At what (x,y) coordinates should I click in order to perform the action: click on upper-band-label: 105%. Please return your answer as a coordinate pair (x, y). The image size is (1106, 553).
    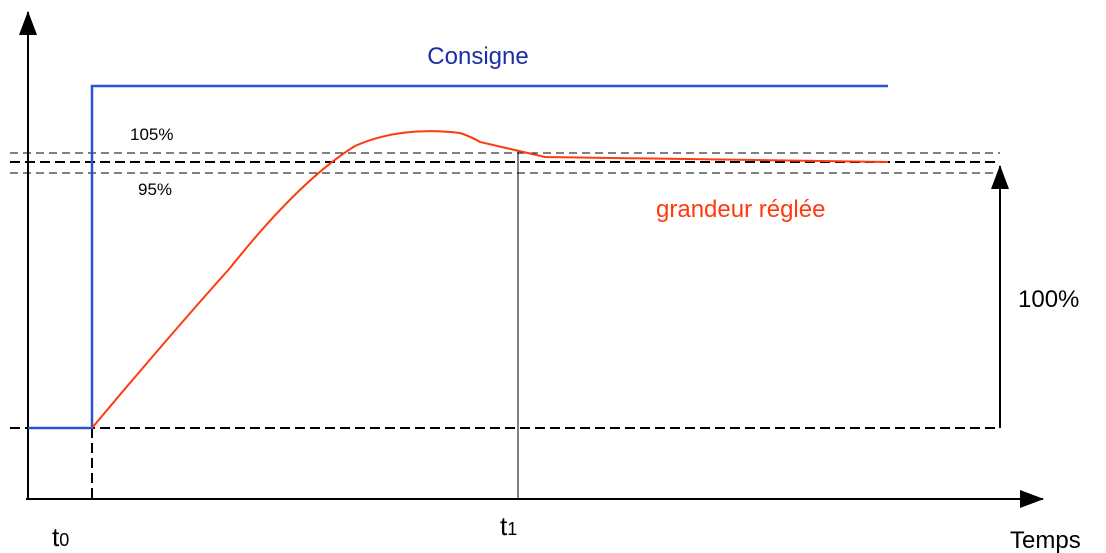
    Looking at the image, I should click on (151, 134).